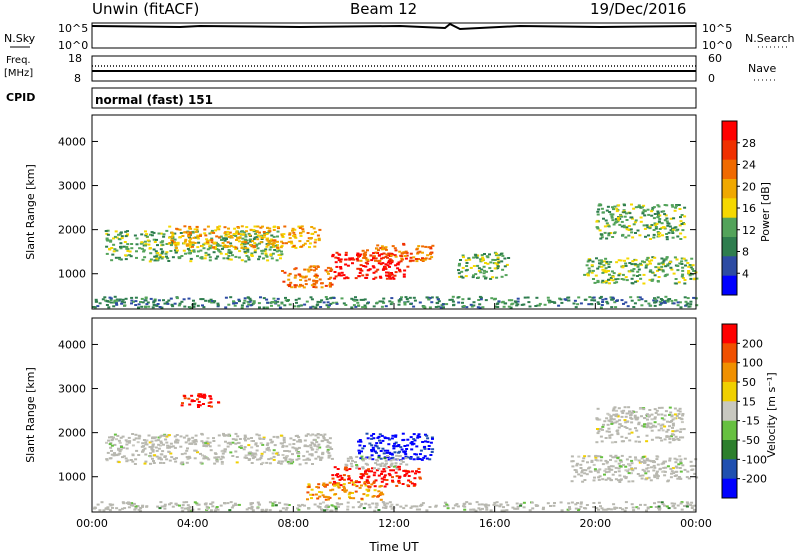 This screenshot has width=800, height=554. Describe the element at coordinates (72, 274) in the screenshot. I see `power-ytick-label: 1000` at that location.